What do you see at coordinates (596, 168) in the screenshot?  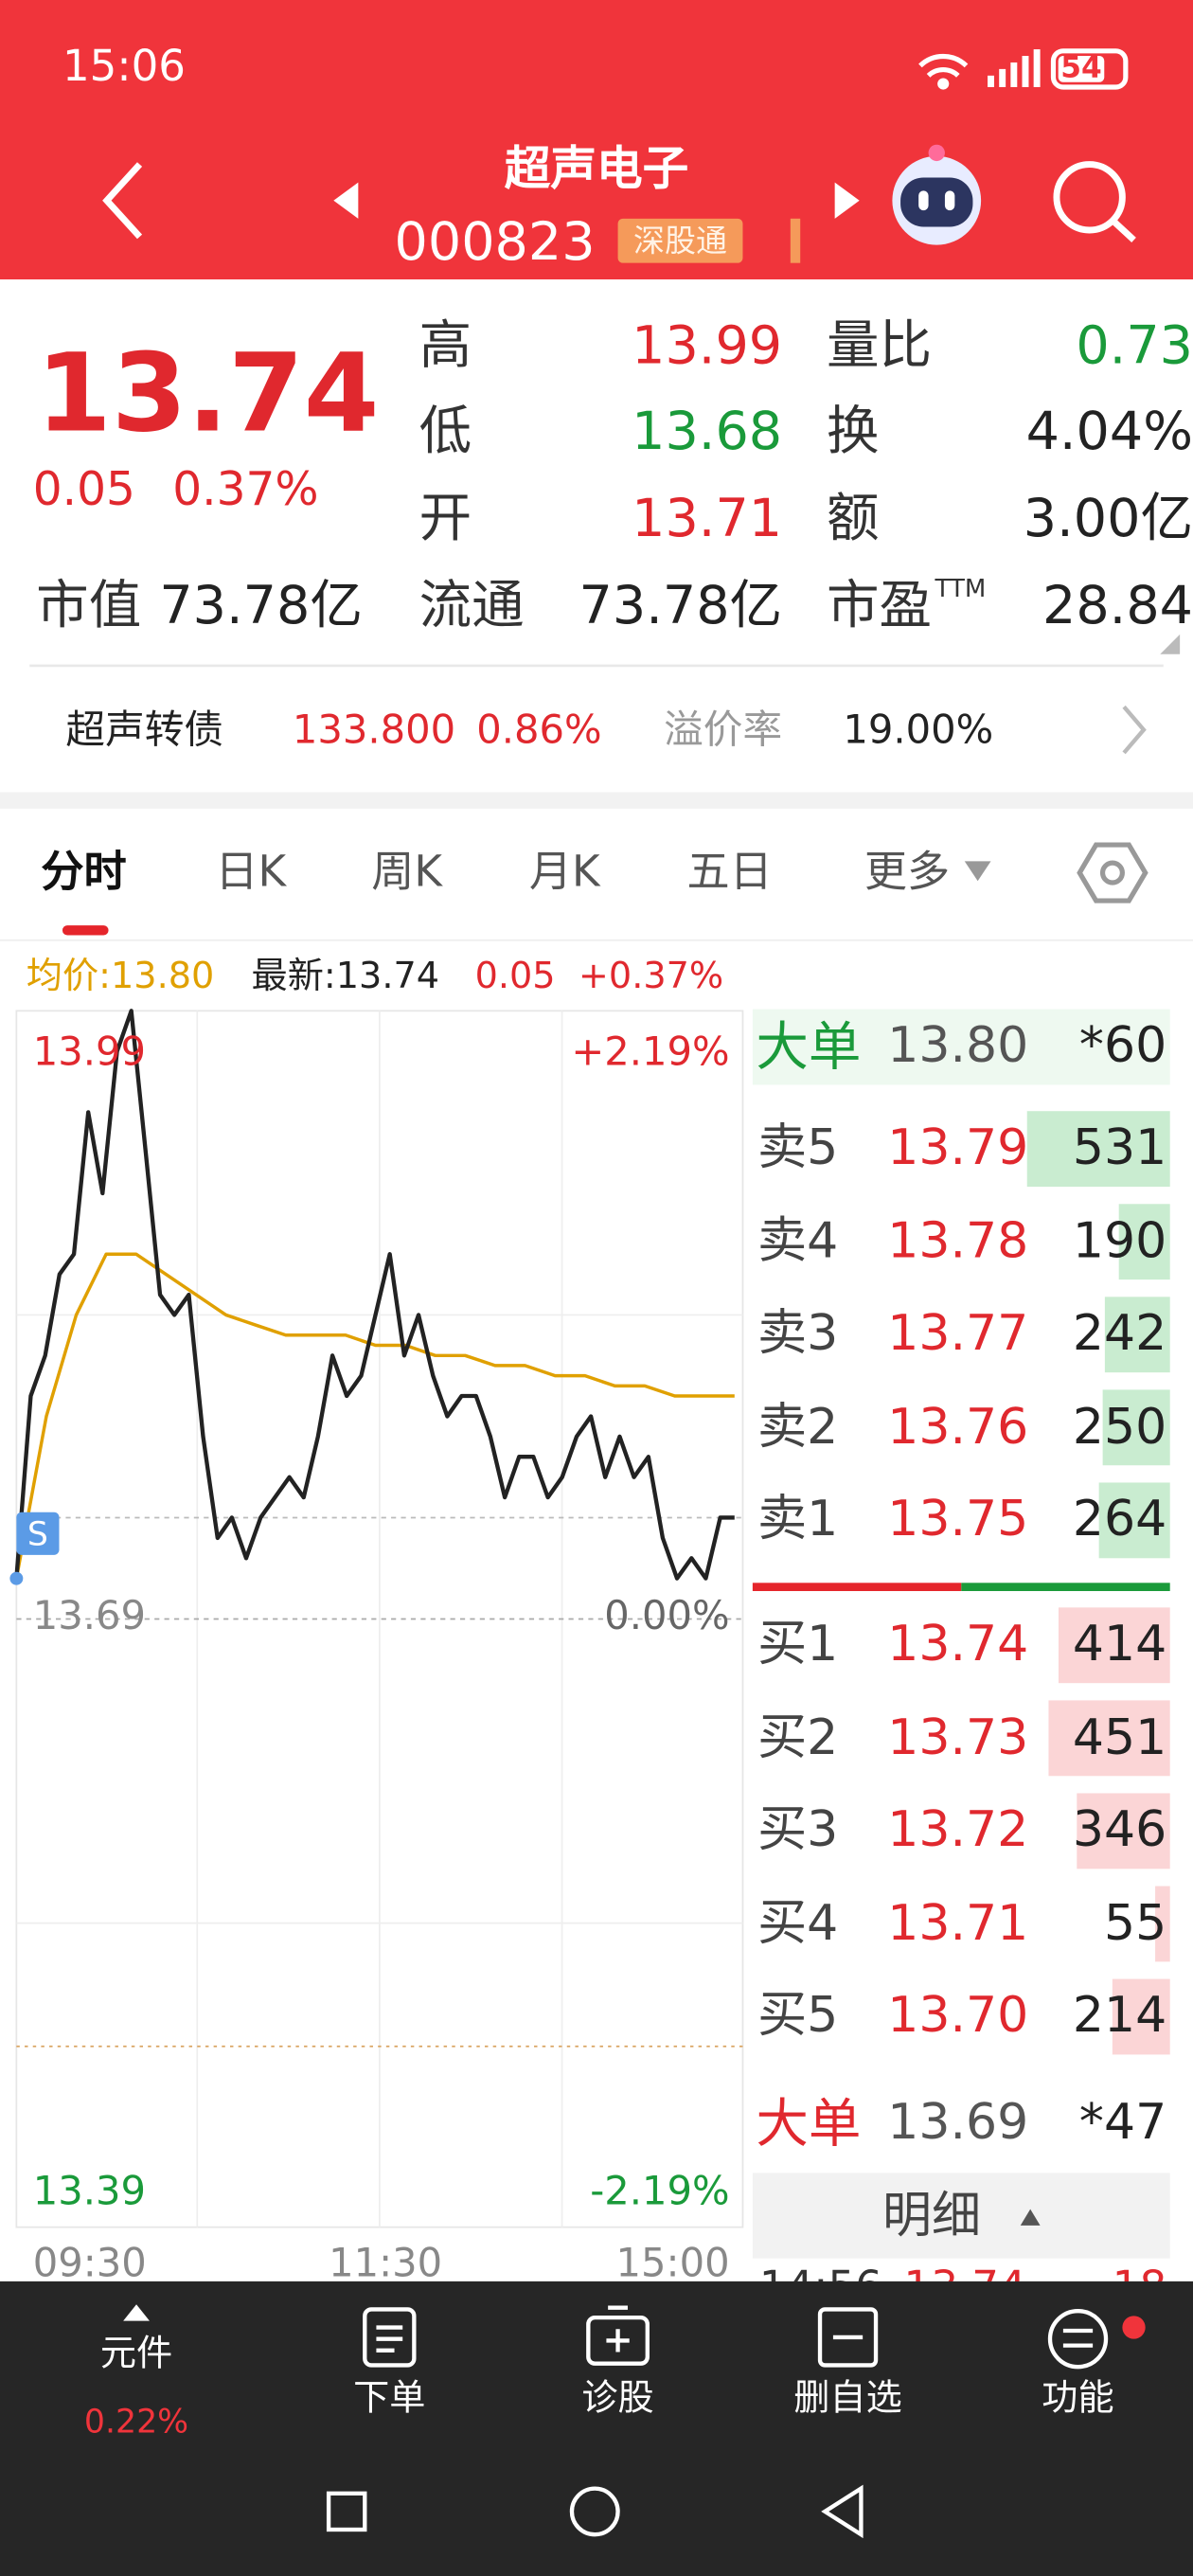 I see `stock-name: 超声电子` at bounding box center [596, 168].